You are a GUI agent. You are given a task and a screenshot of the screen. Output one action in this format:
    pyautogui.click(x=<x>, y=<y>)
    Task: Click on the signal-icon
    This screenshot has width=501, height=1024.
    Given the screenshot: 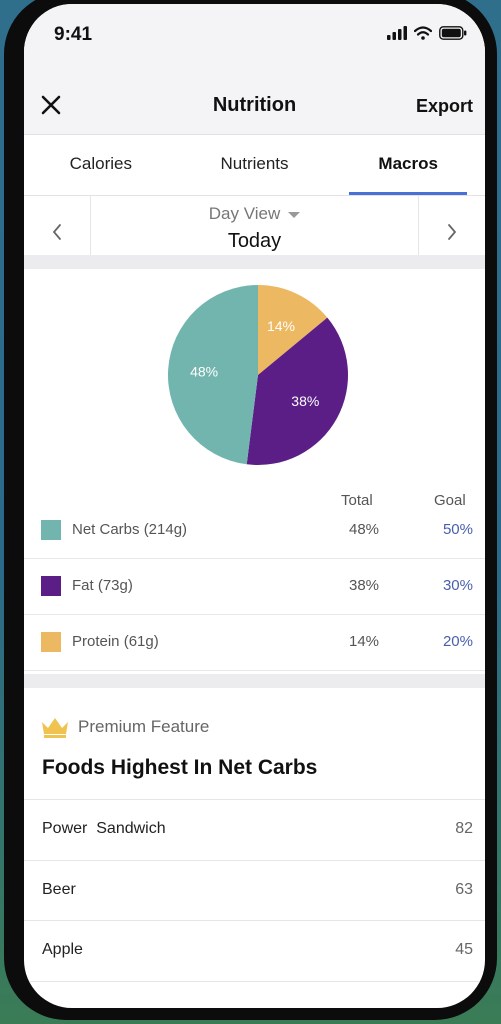 What is the action you would take?
    pyautogui.click(x=397, y=33)
    